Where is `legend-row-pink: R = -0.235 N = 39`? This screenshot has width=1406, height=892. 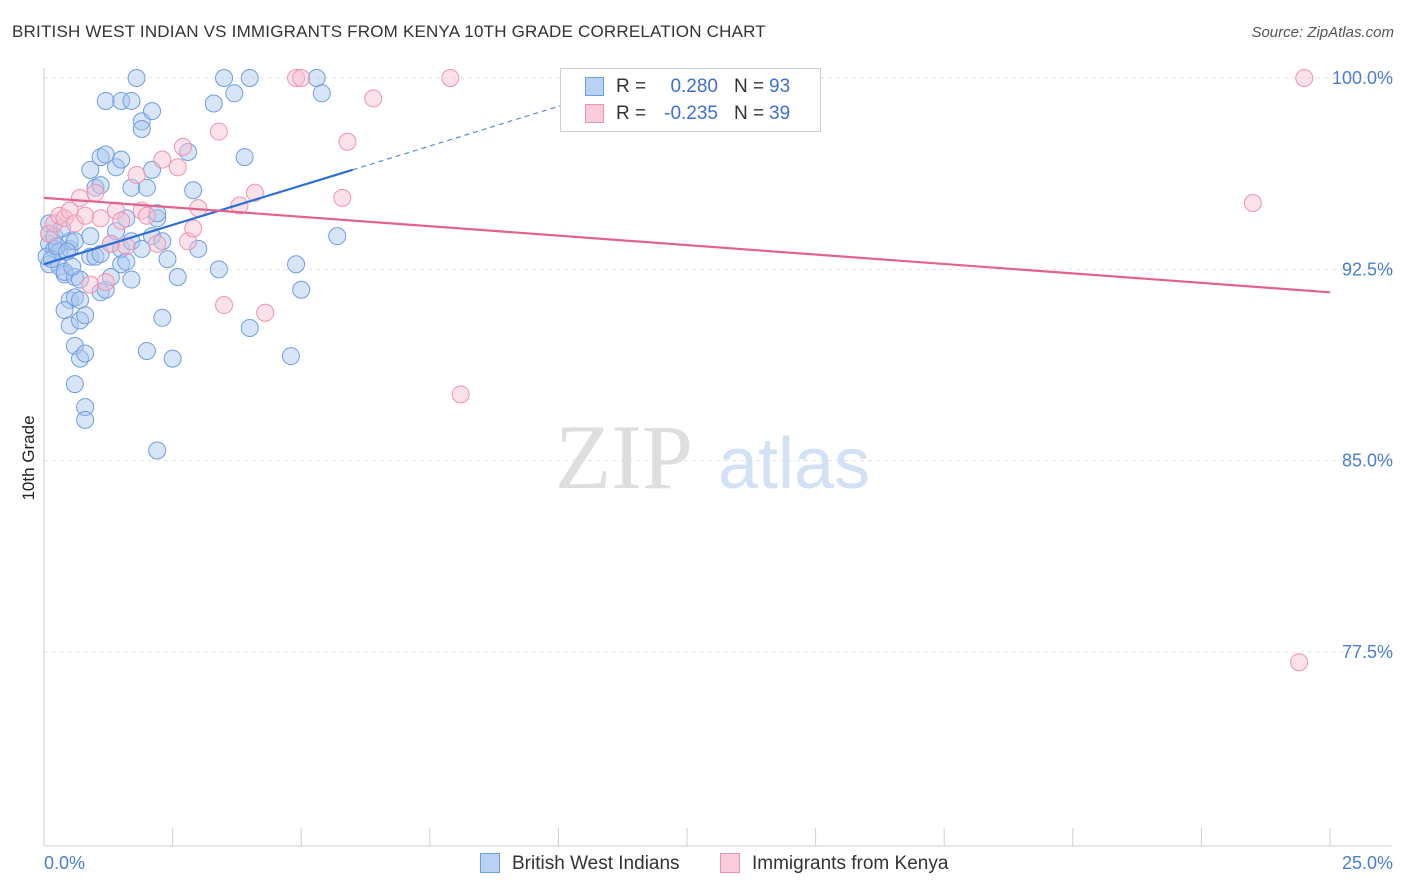
legend-row-pink: R = -0.235 N = 39 is located at coordinates (690, 114).